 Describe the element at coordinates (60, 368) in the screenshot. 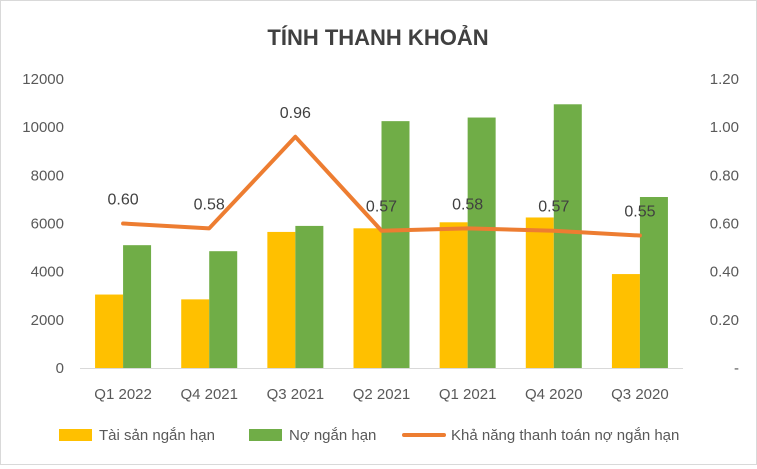

I see `y-left-tick-label: 0` at that location.